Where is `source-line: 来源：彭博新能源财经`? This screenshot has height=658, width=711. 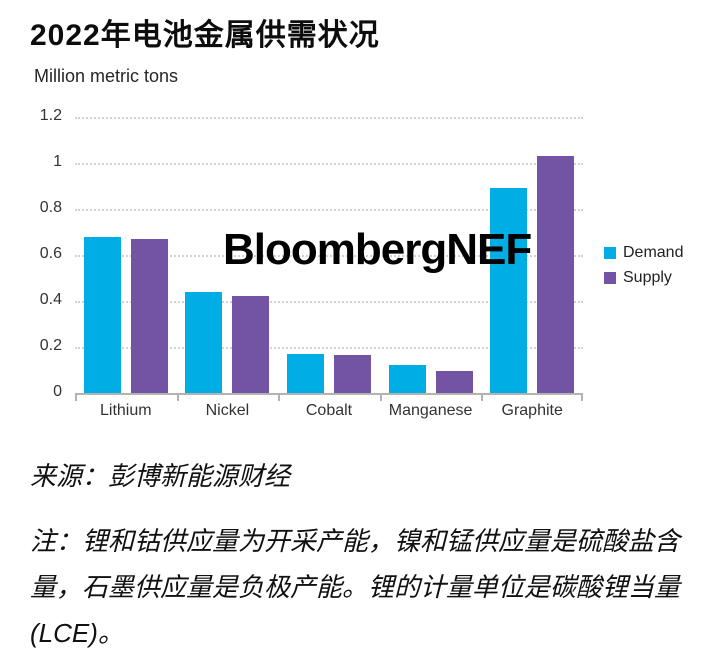
source-line: 来源：彭博新能源财经 is located at coordinates (160, 476).